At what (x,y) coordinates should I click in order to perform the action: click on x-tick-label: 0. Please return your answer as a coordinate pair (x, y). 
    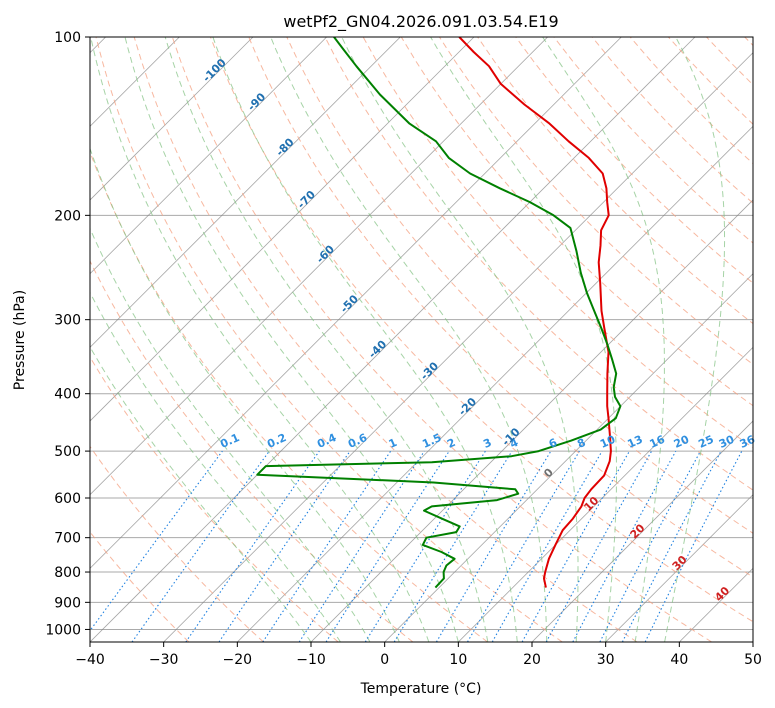
    Looking at the image, I should click on (384, 660).